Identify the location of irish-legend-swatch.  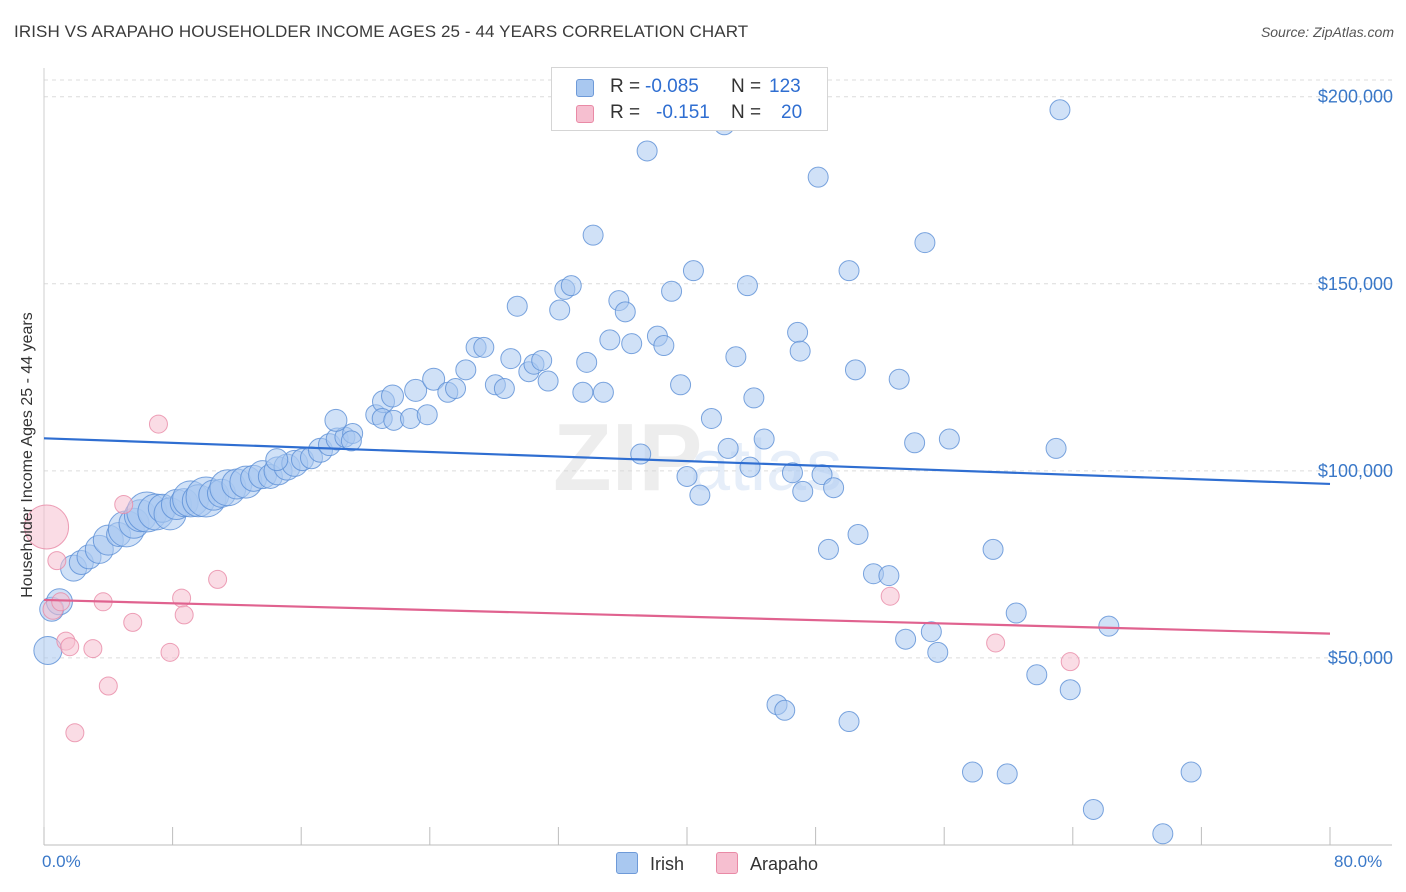
(627, 863).